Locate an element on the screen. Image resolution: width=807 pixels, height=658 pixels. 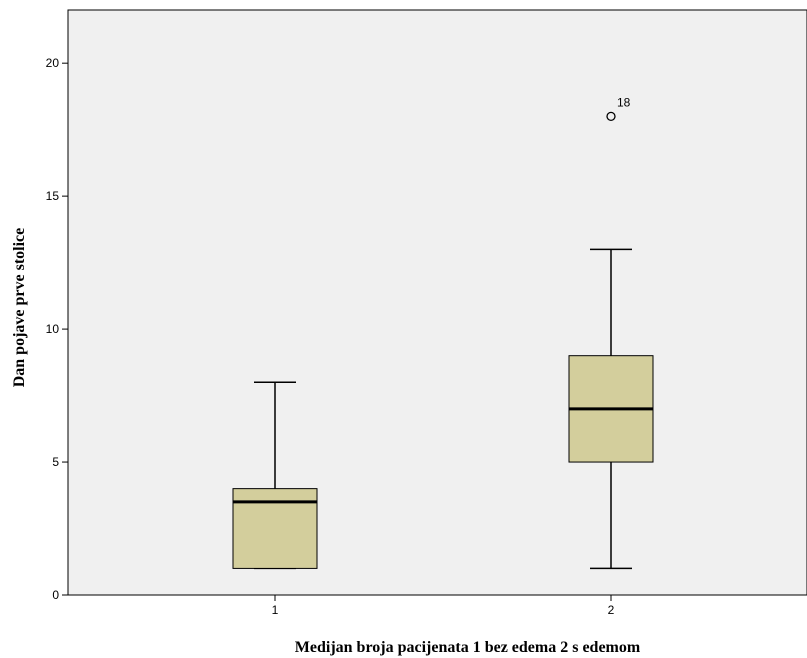
y-tick-label: 15 is located at coordinates (53, 196).